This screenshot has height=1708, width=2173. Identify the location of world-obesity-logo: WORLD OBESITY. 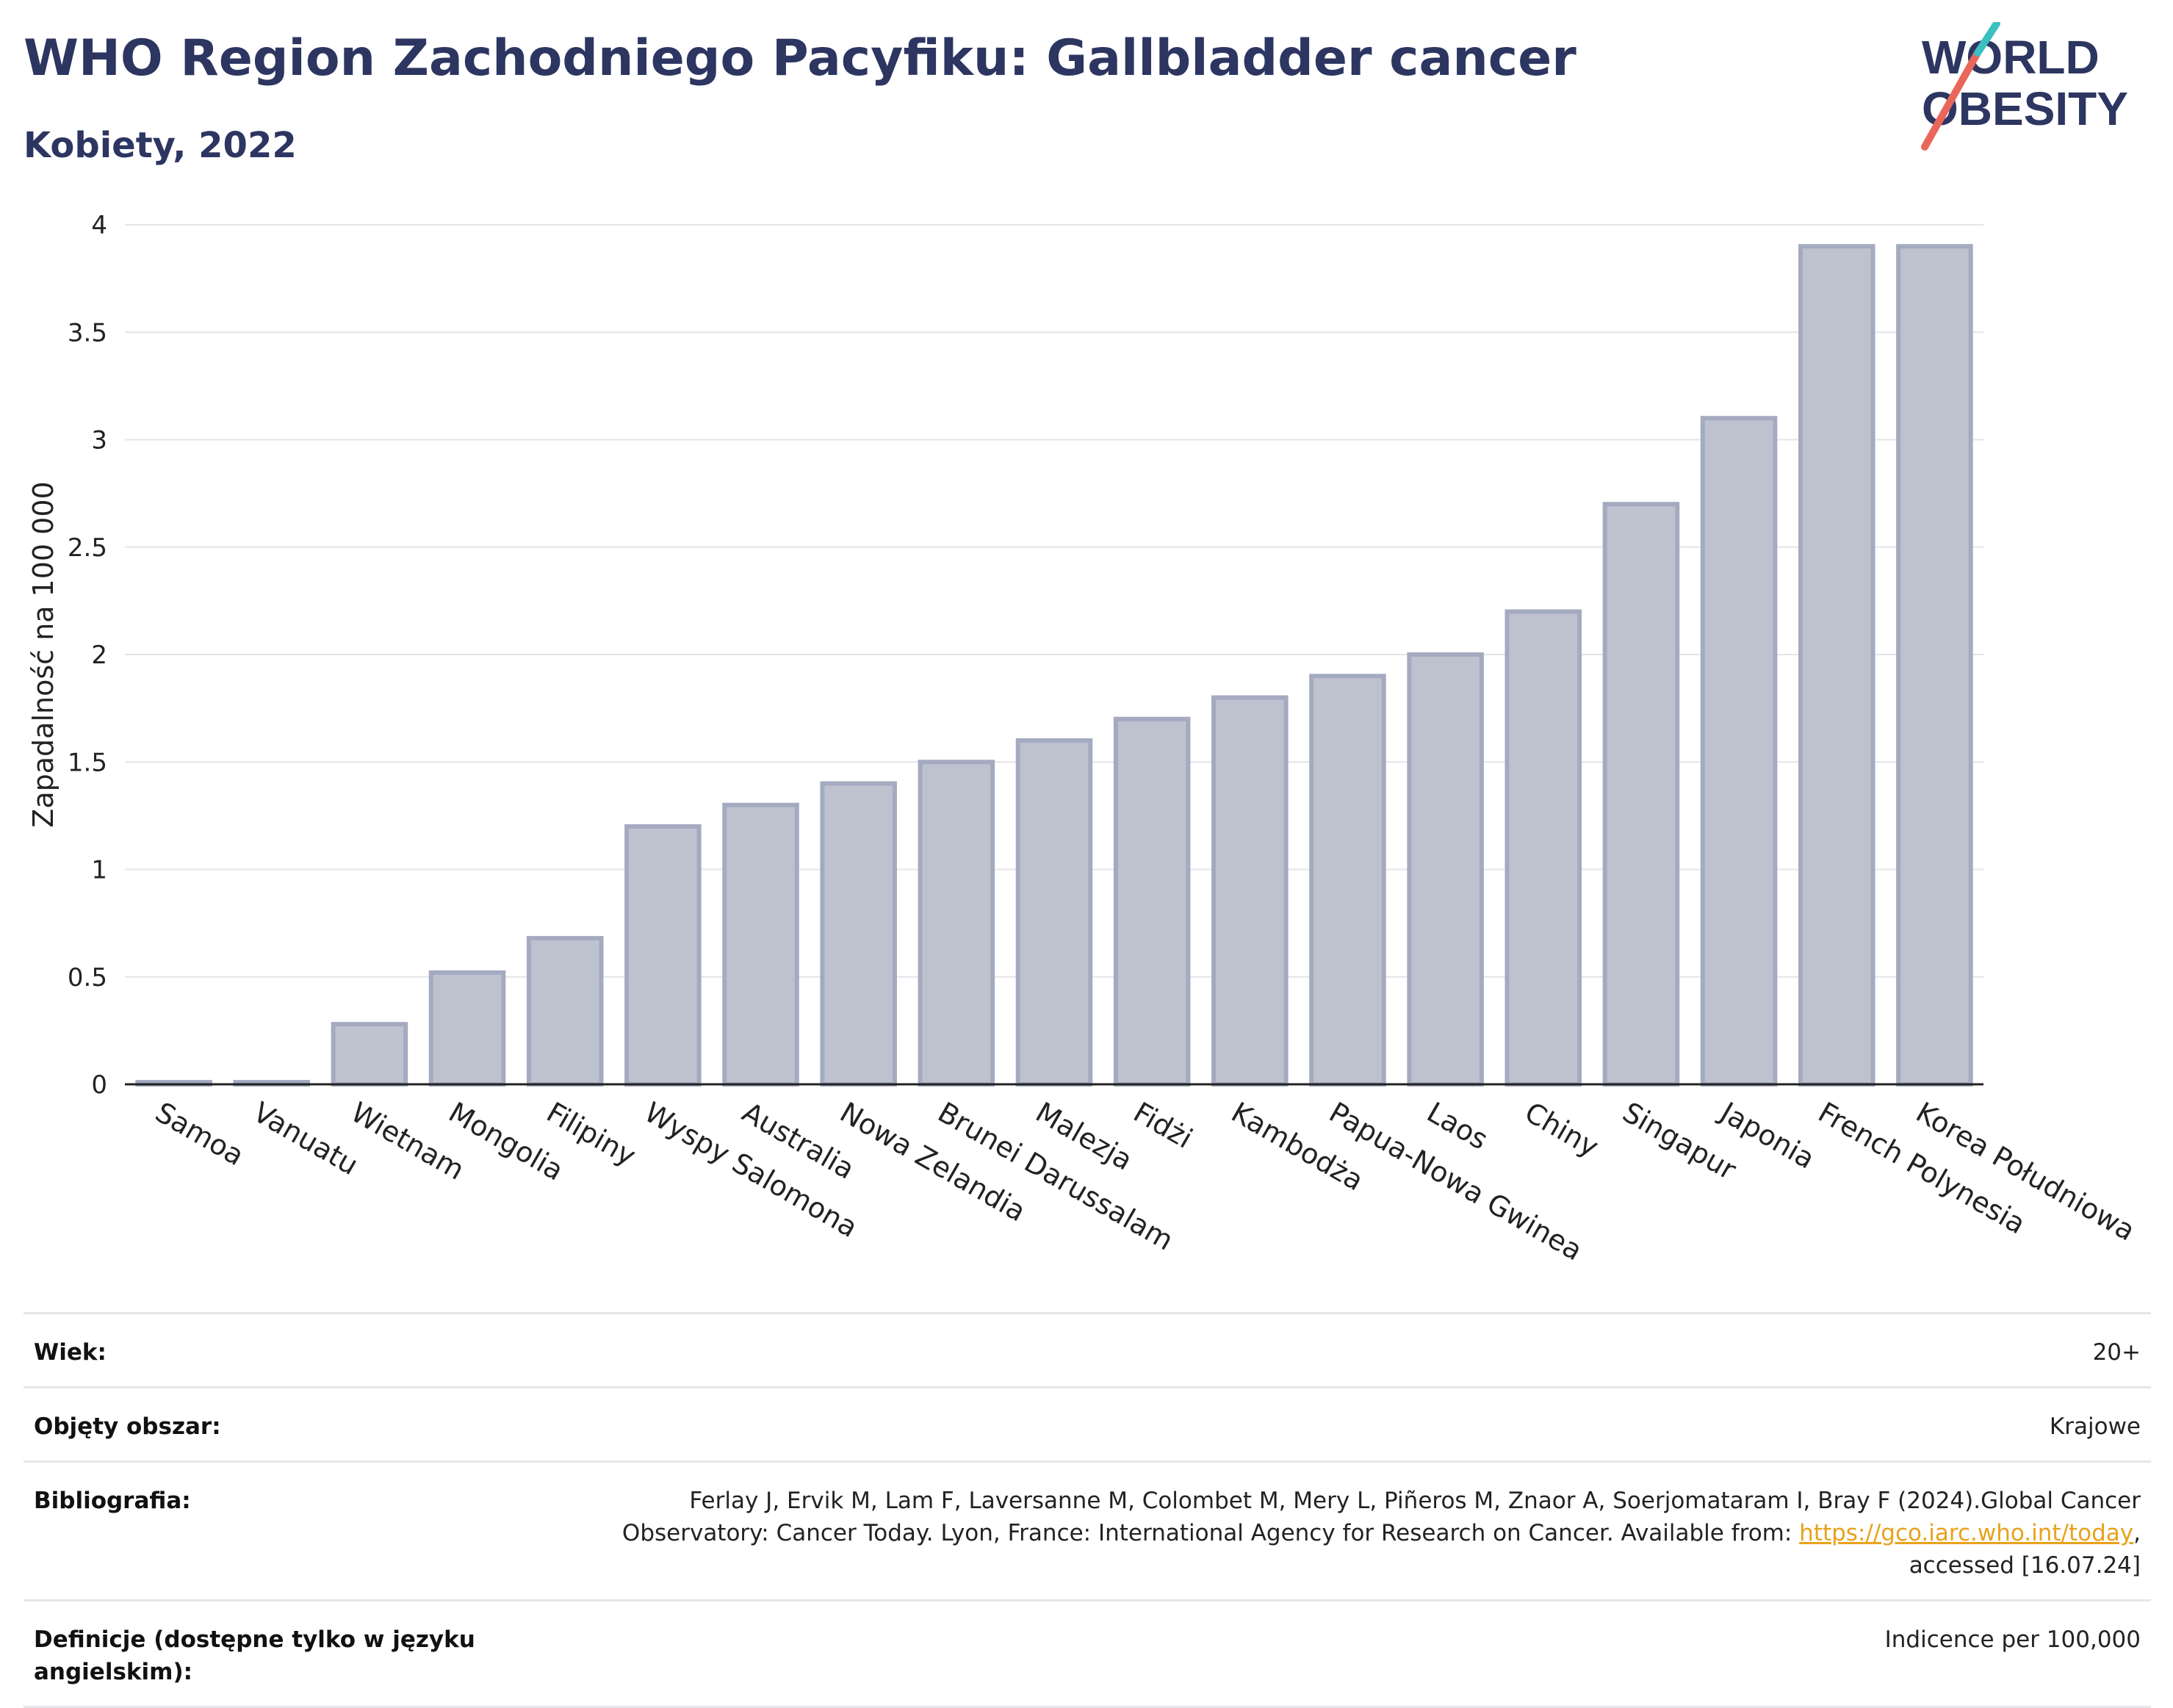
(2024, 86).